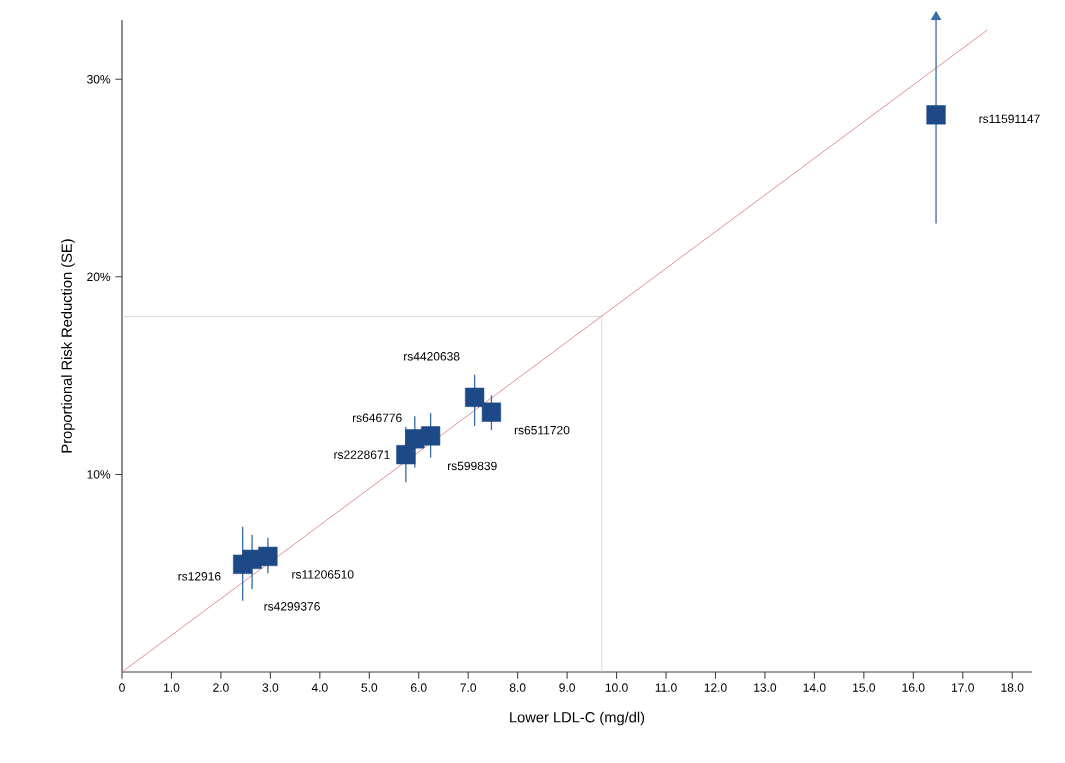 This screenshot has height=763, width=1065. I want to click on x-tick-label: 12.0, so click(715, 687).